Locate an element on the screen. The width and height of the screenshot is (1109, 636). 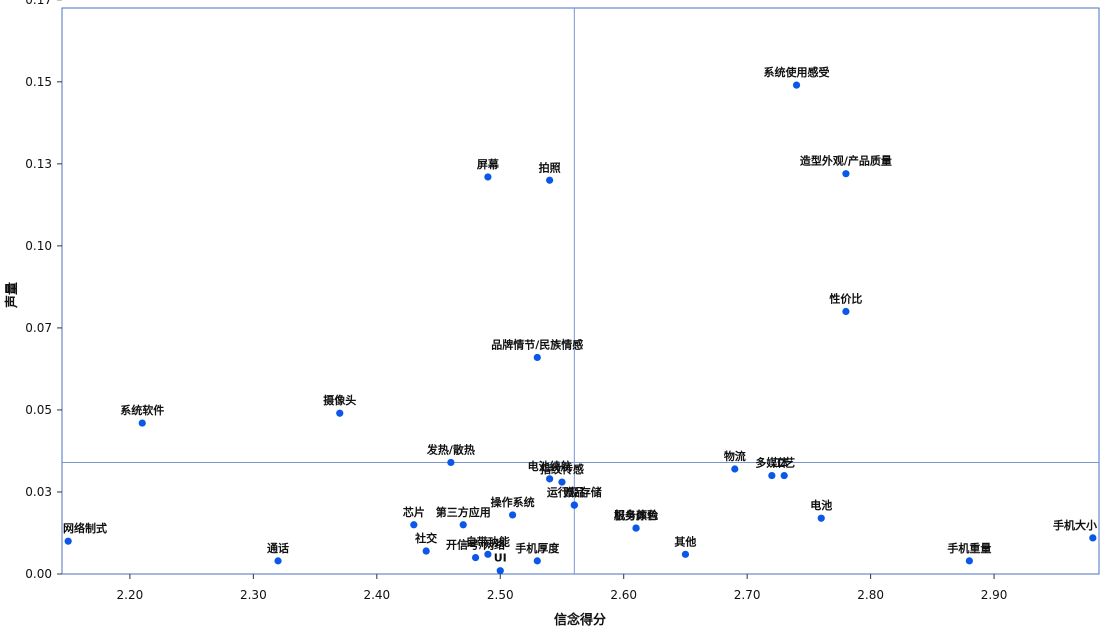
data-label: 物流 is located at coordinates (735, 456).